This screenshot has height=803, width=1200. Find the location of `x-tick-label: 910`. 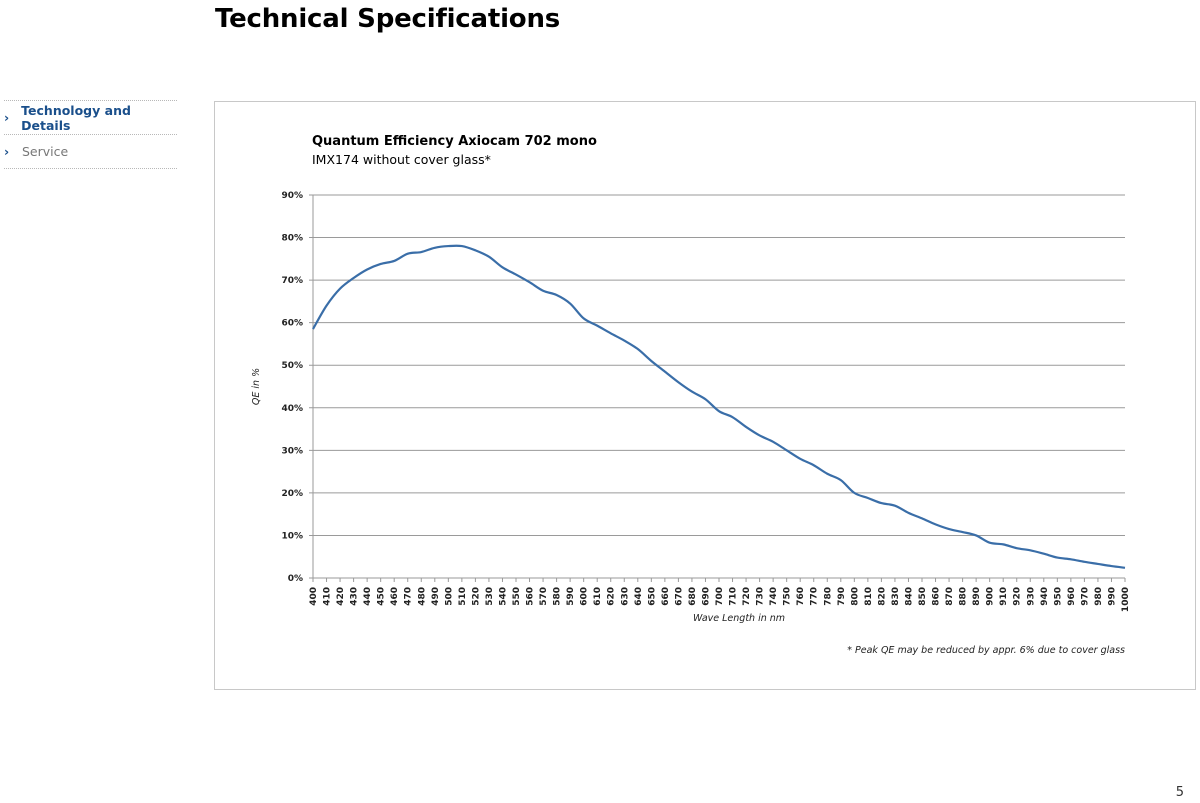

x-tick-label: 910 is located at coordinates (1004, 596).